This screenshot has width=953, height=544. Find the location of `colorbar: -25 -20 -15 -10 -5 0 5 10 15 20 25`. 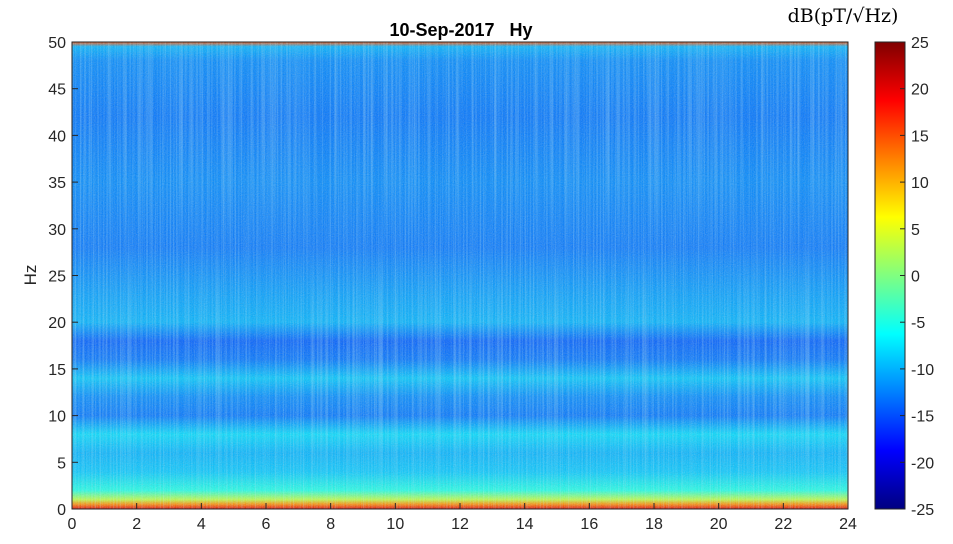

colorbar: -25 -20 -15 -10 -5 0 5 10 15 20 25 is located at coordinates (904, 277).